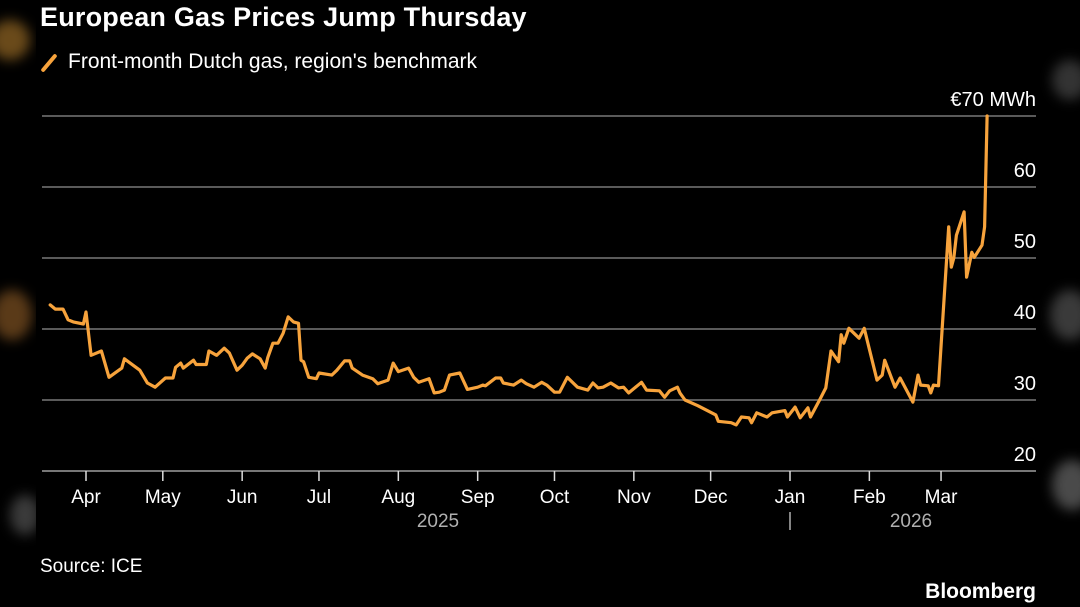  I want to click on x-tick-label: Mar, so click(941, 497).